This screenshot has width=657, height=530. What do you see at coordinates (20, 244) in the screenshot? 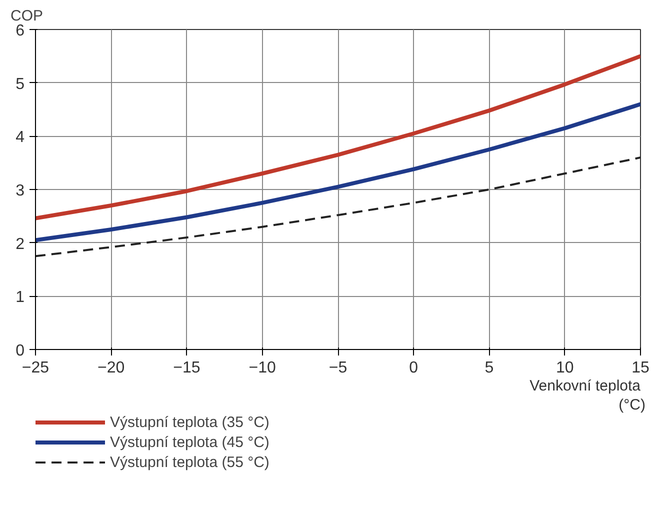
I see `y-tick-label: 2` at bounding box center [20, 244].